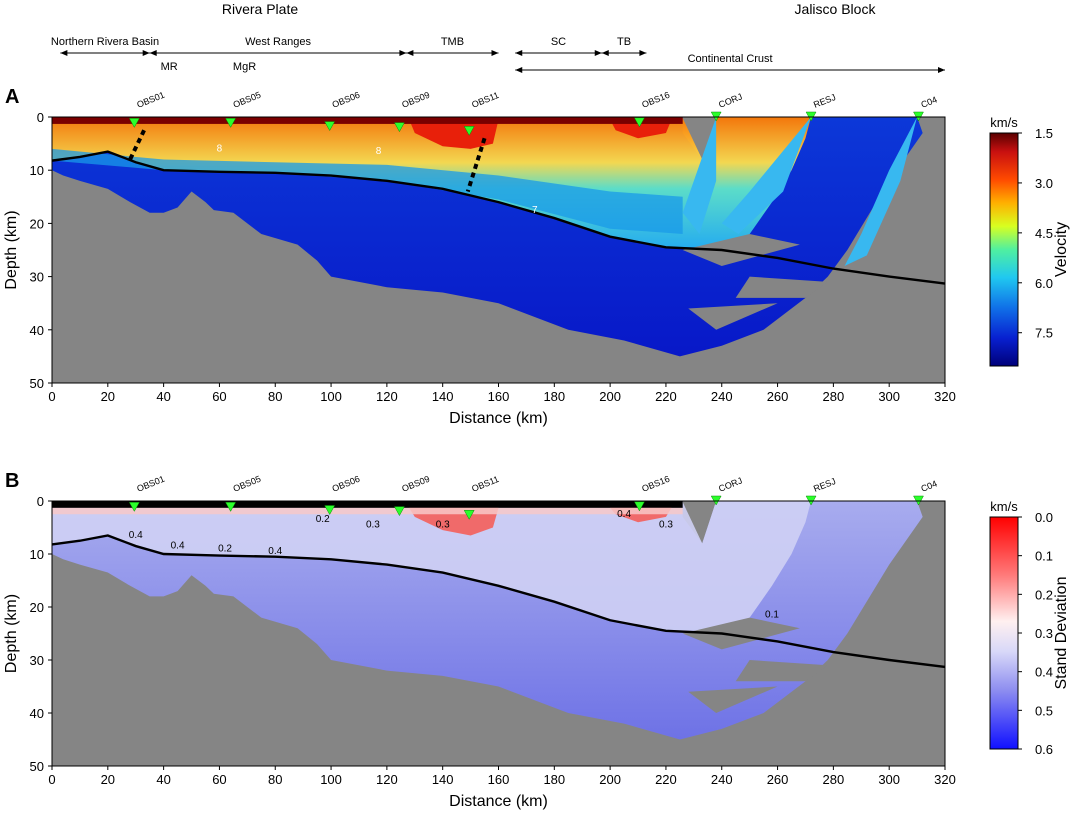 The width and height of the screenshot is (1072, 818). Describe the element at coordinates (1044, 233) in the screenshot. I see `colorbar-tick-label: 4.5` at that location.